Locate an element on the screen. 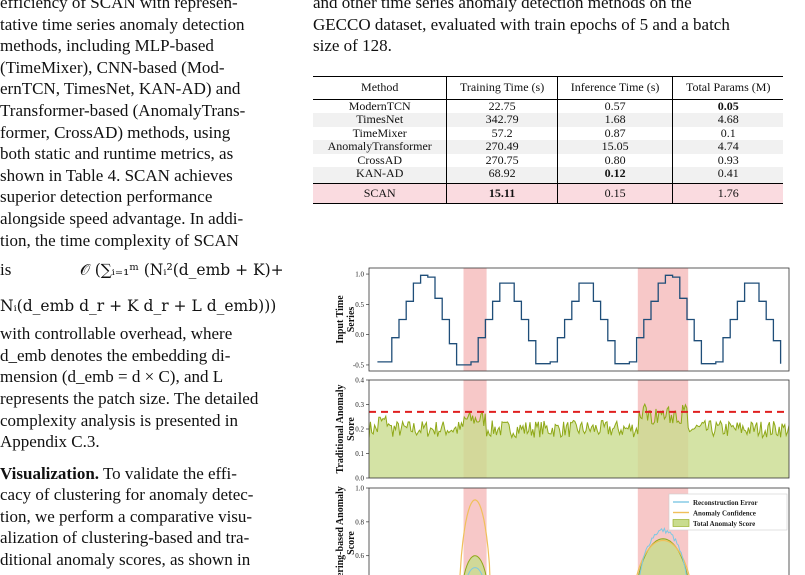 The image size is (805, 575). text-line: To validate the effi- is located at coordinates (168, 473).